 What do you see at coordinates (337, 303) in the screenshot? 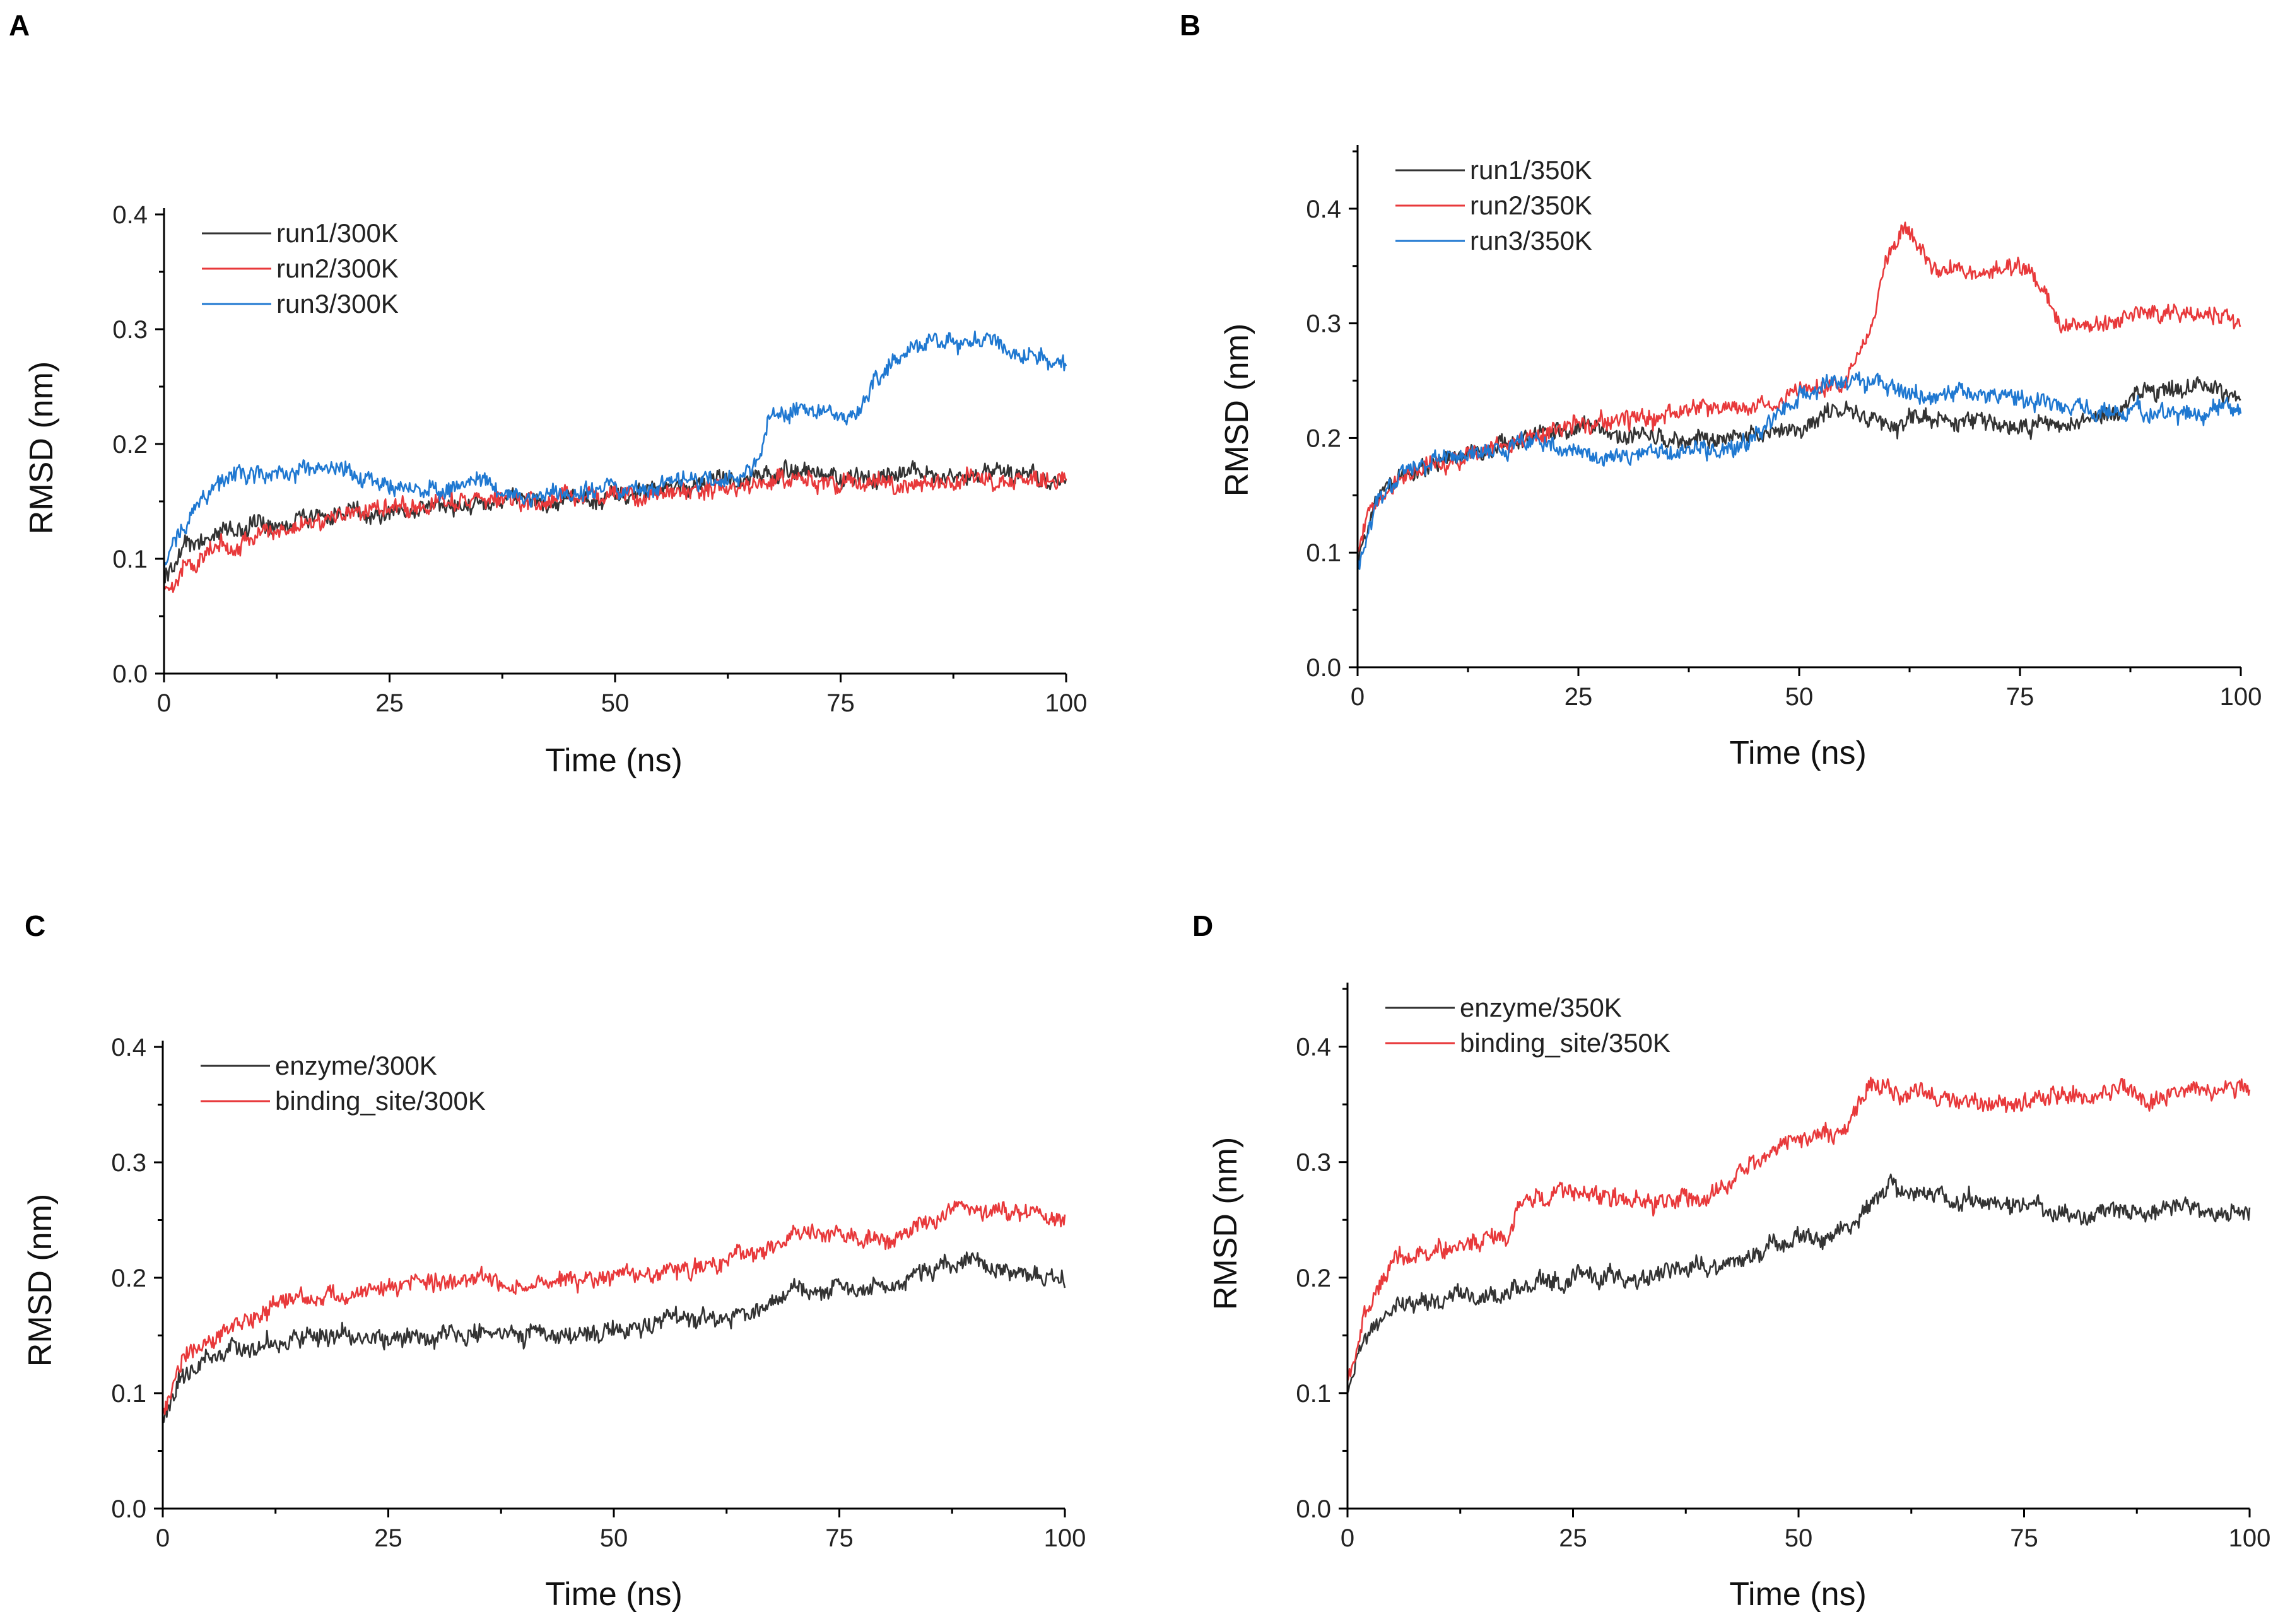
I see `legend-label: run3/300K` at bounding box center [337, 303].